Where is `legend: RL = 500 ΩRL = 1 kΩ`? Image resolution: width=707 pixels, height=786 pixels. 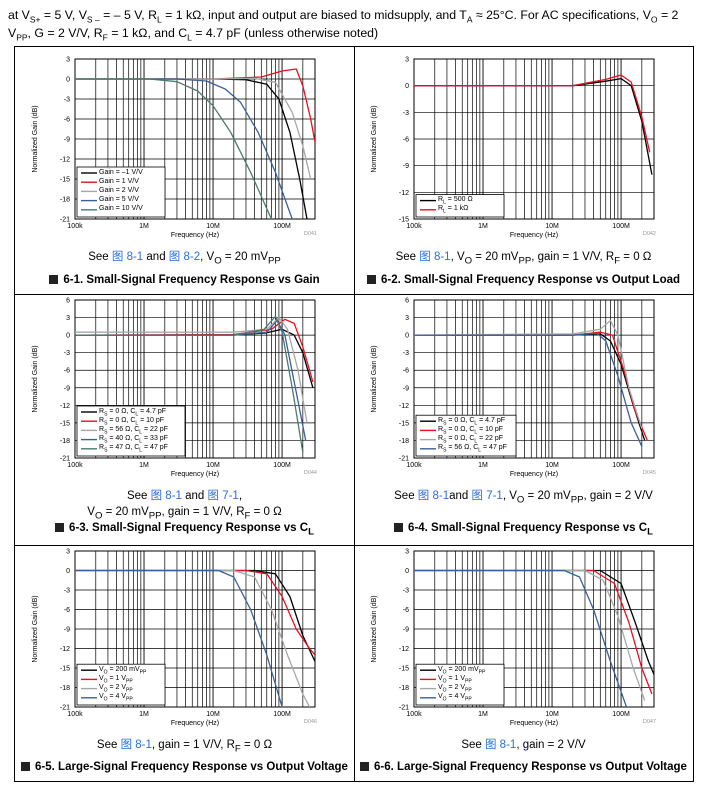 legend: RL = 500 ΩRL = 1 kΩ is located at coordinates (460, 206).